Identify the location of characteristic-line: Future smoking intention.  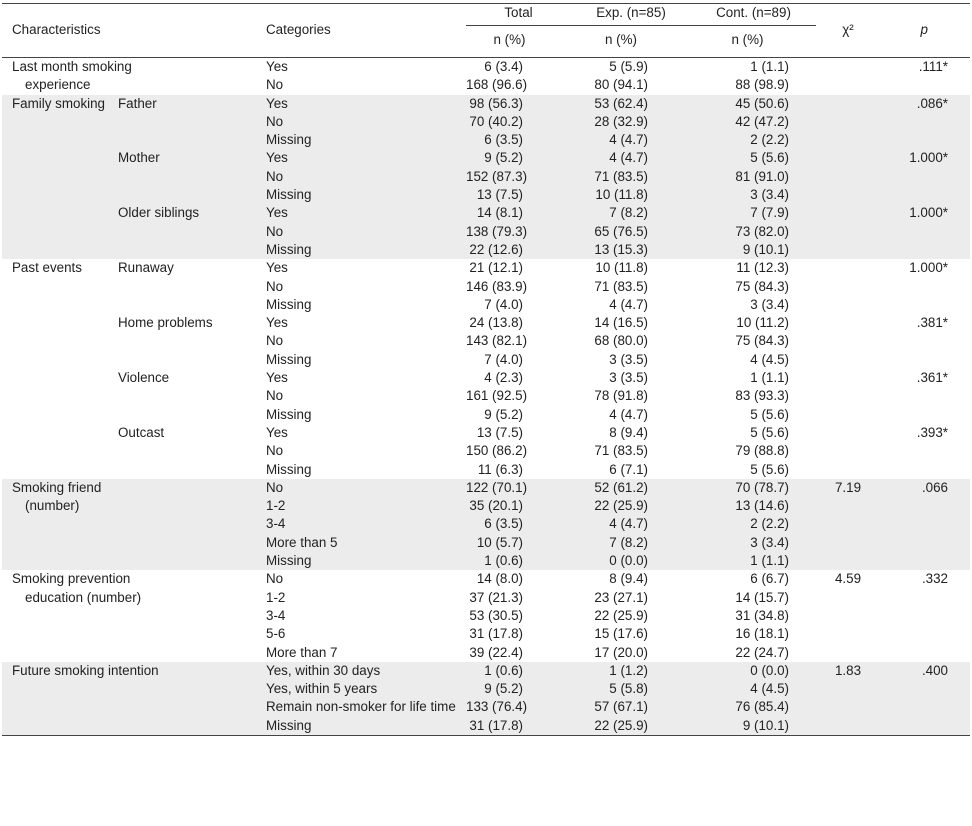
(85, 670).